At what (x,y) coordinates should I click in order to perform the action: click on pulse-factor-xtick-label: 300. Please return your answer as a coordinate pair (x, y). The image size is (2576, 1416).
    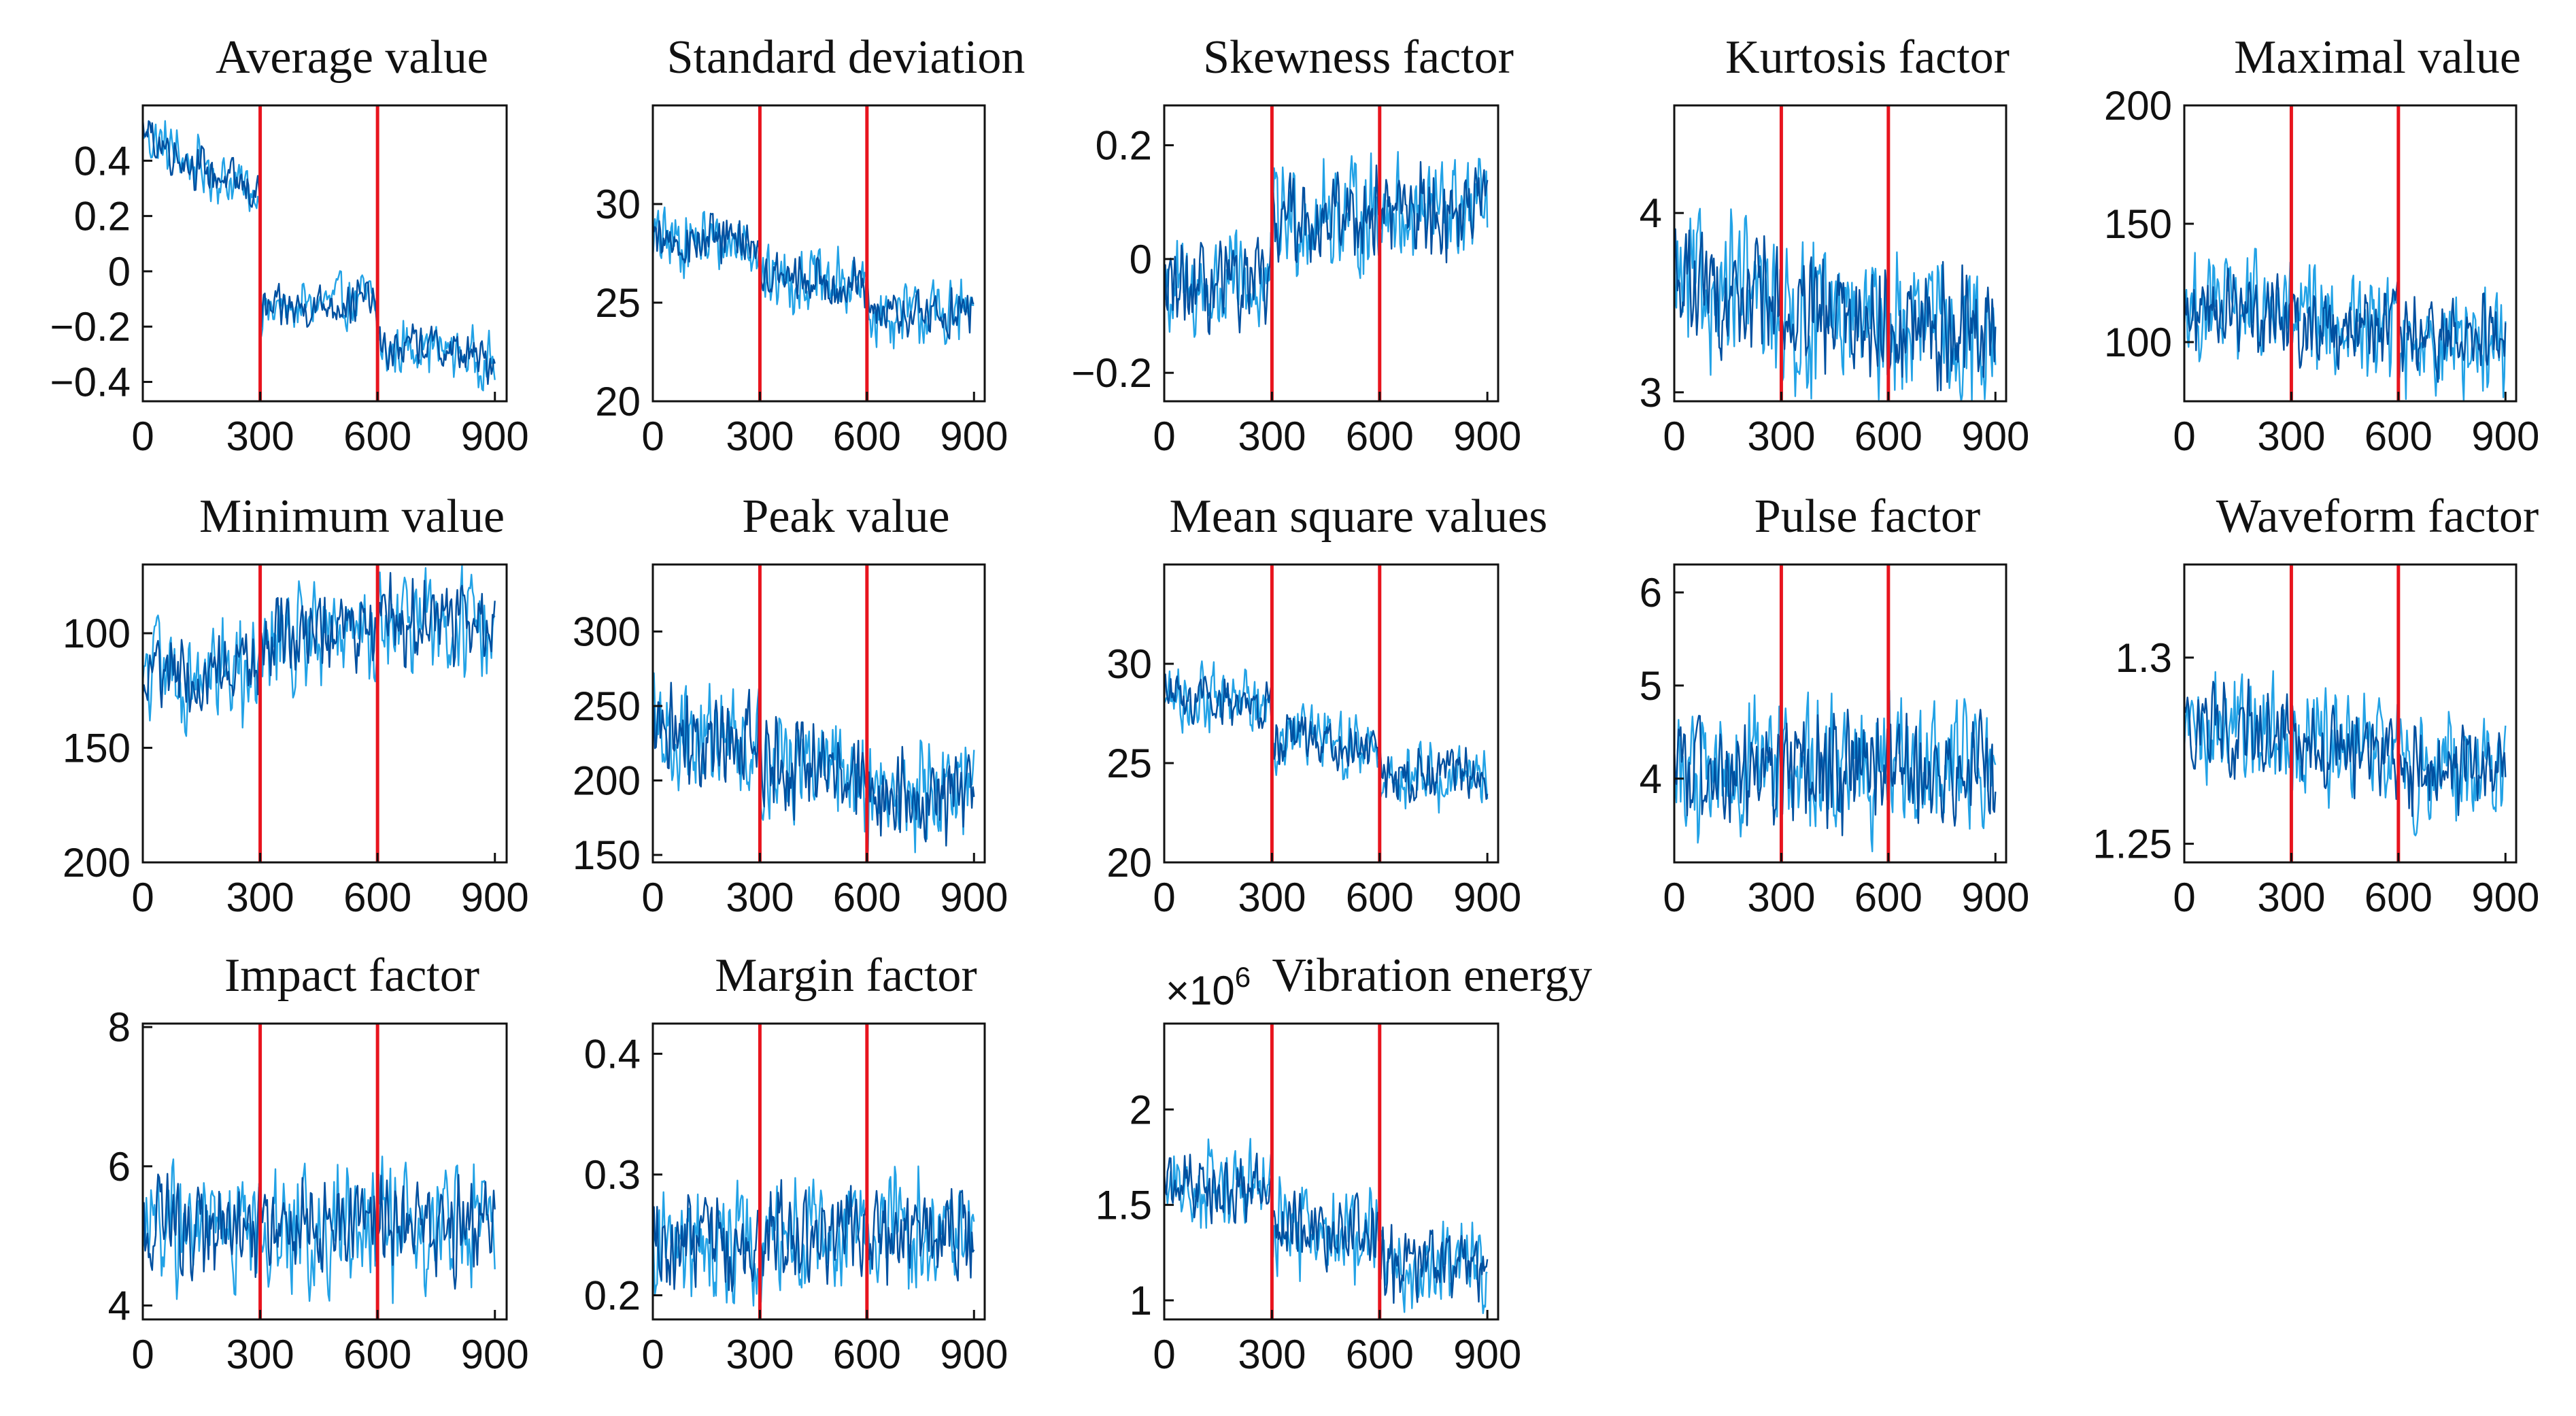
    Looking at the image, I should click on (1781, 898).